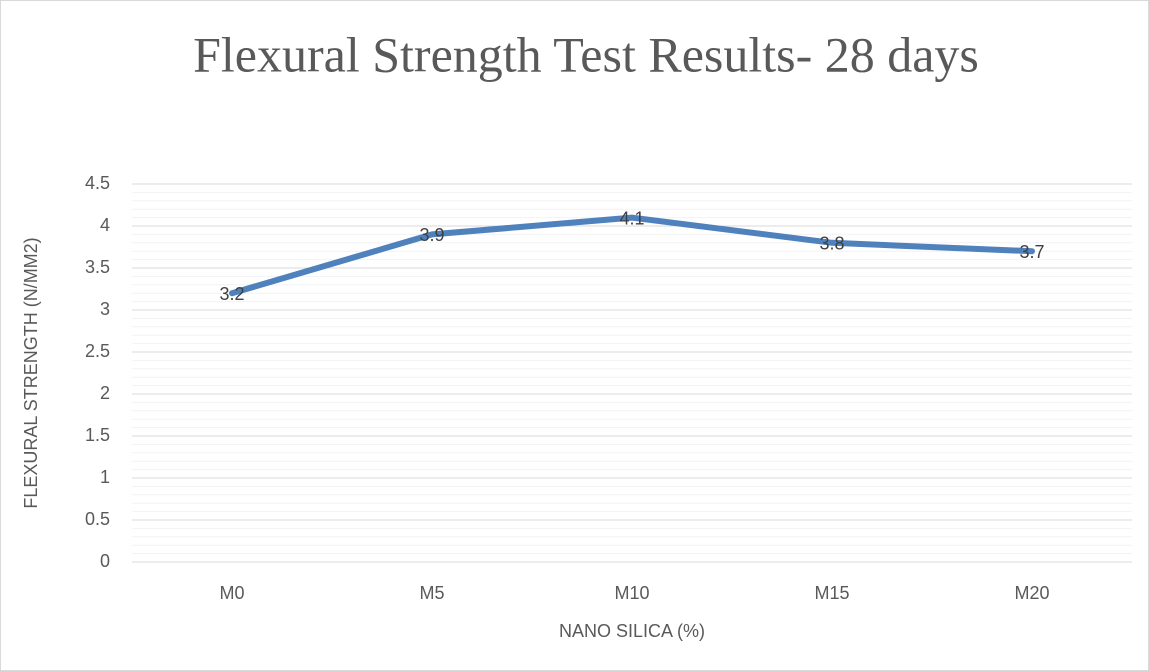 The image size is (1149, 671). What do you see at coordinates (1031, 593) in the screenshot?
I see `x-tick-label: M20` at bounding box center [1031, 593].